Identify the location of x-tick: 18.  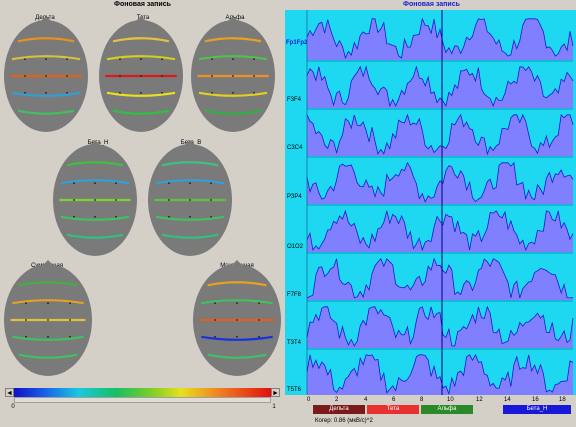
(562, 400).